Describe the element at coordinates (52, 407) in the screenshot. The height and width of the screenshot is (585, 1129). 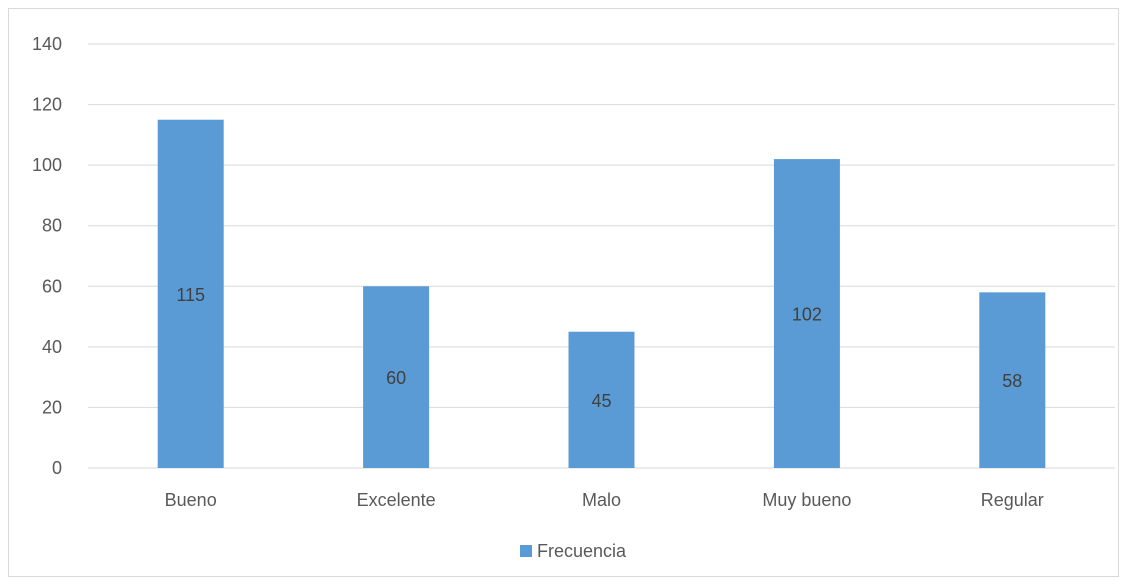
I see `y-tick-label: 20` at that location.